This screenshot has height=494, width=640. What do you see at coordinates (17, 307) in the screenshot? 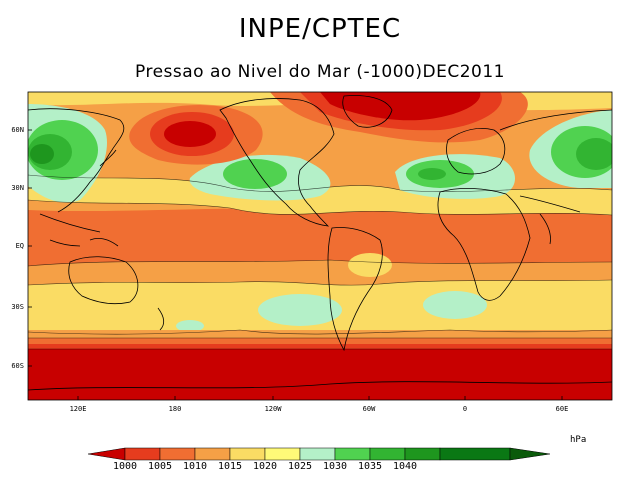
I see `lat-label: 30S` at bounding box center [17, 307].